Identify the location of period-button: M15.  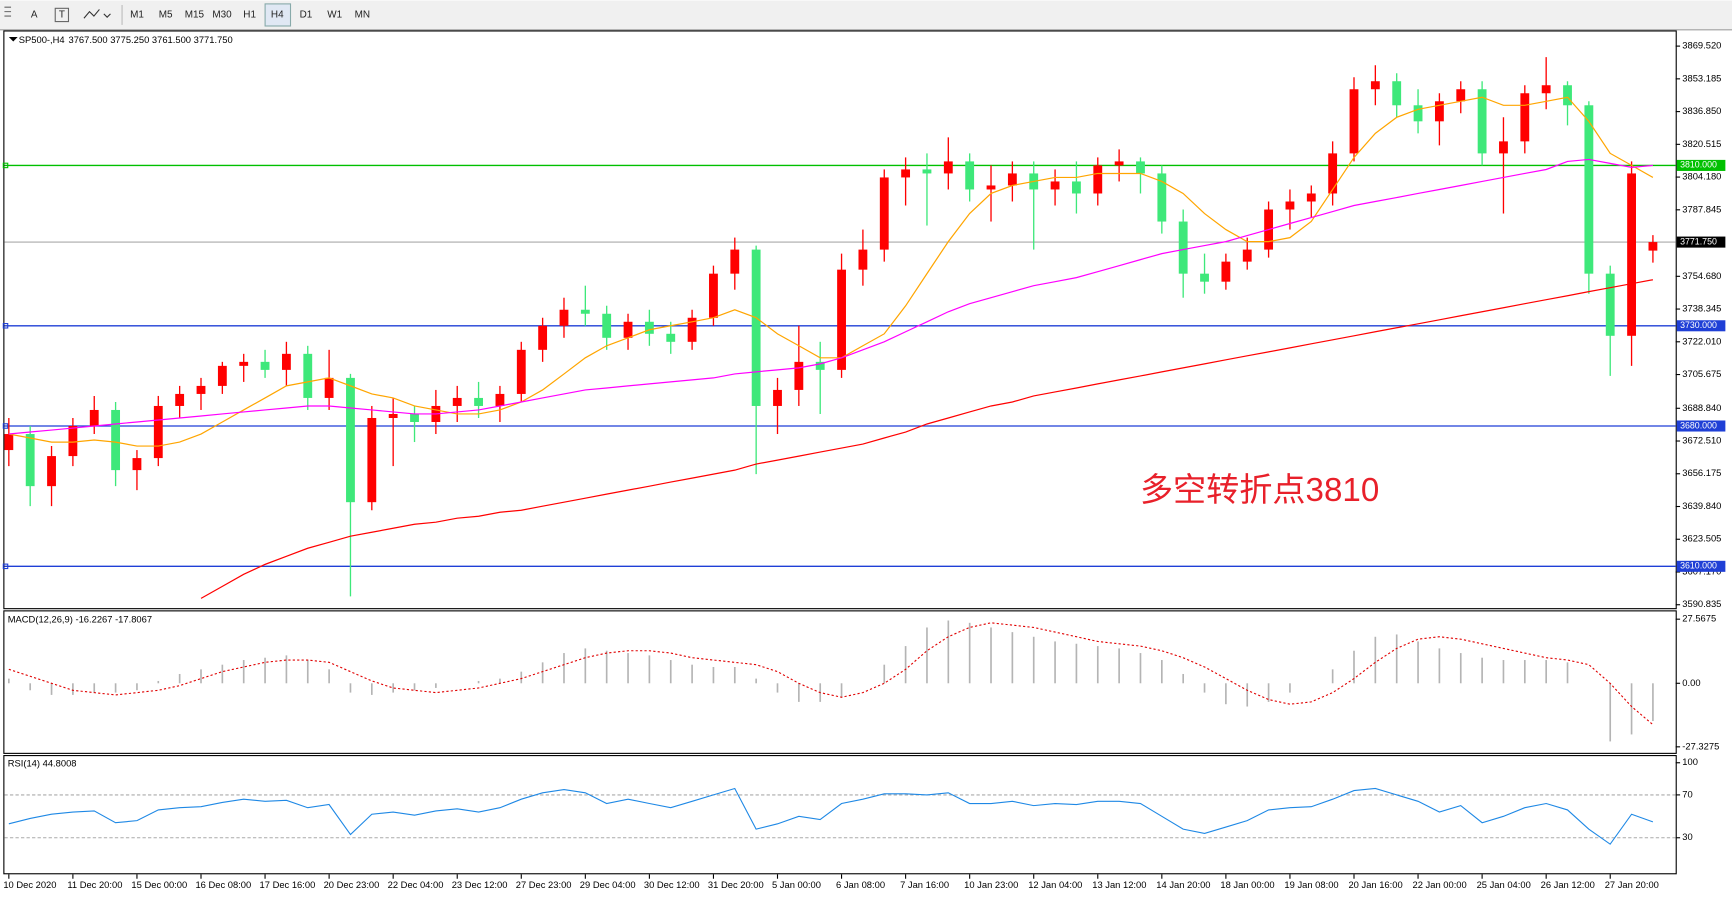
(195, 15).